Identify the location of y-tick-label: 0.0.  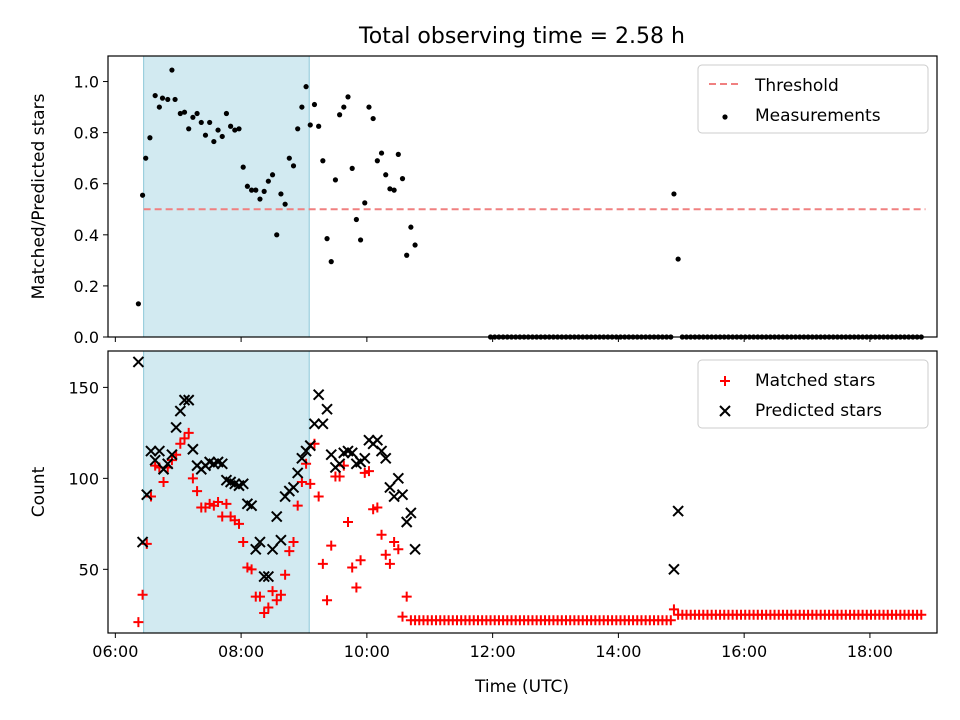
(86, 337).